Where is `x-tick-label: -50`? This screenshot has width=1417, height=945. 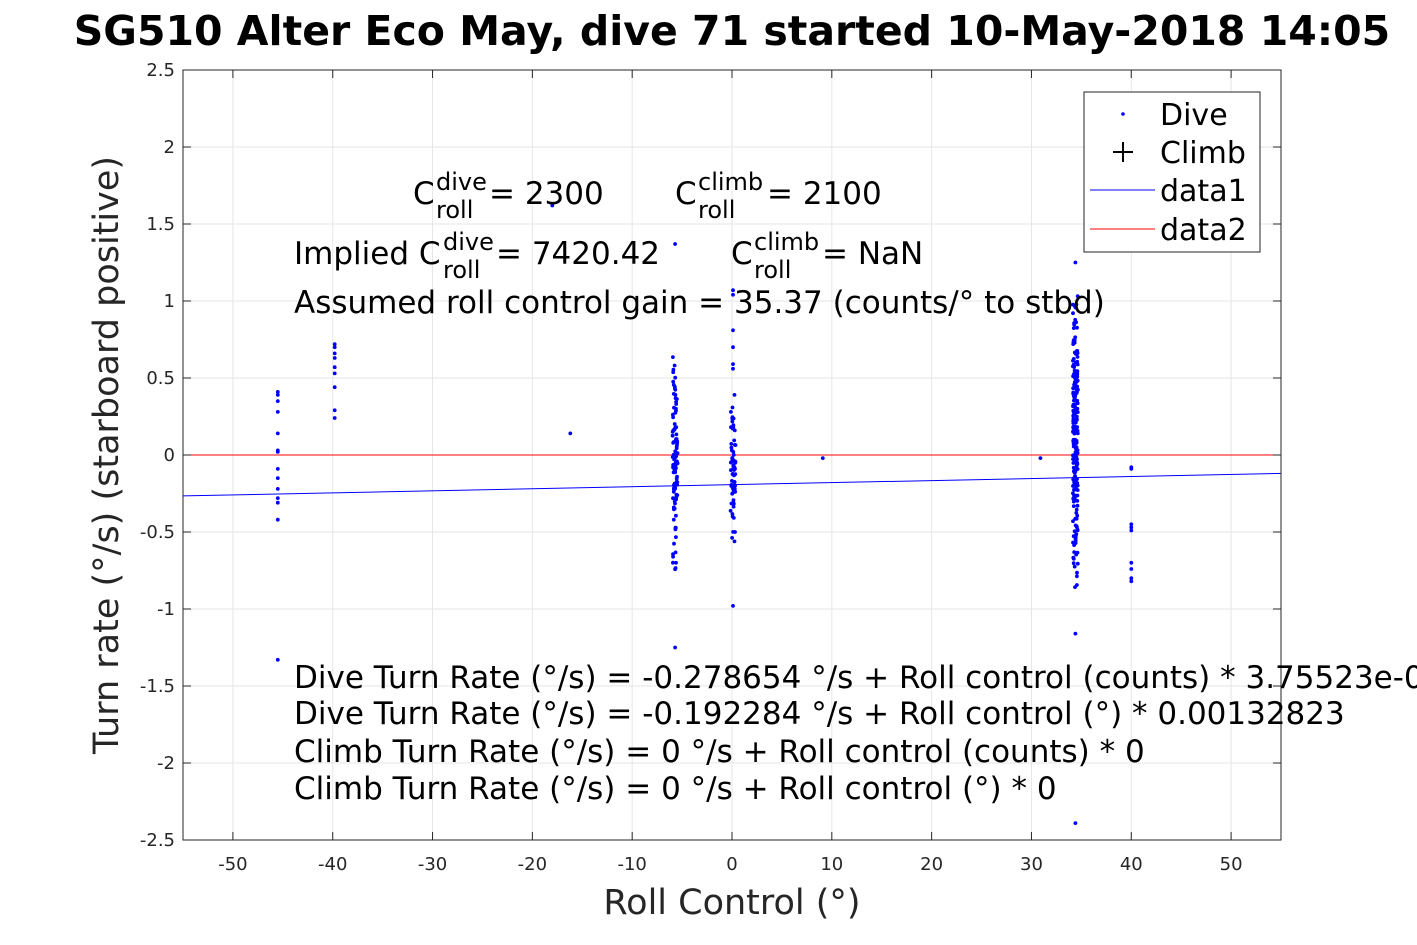 x-tick-label: -50 is located at coordinates (232, 864).